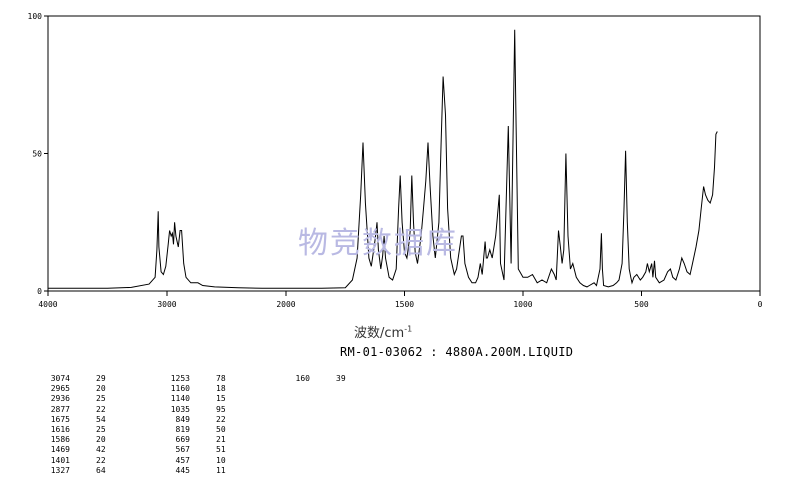 Image resolution: width=794 pixels, height=482 pixels. What do you see at coordinates (221, 440) in the screenshot?
I see `peak-intensity: 21` at bounding box center [221, 440].